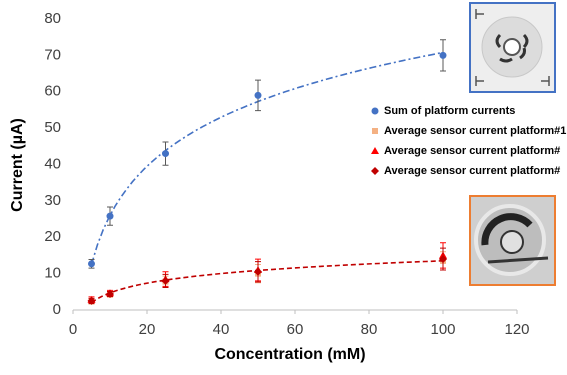  What do you see at coordinates (52, 200) in the screenshot?
I see `y-tick-label: 30` at bounding box center [52, 200].